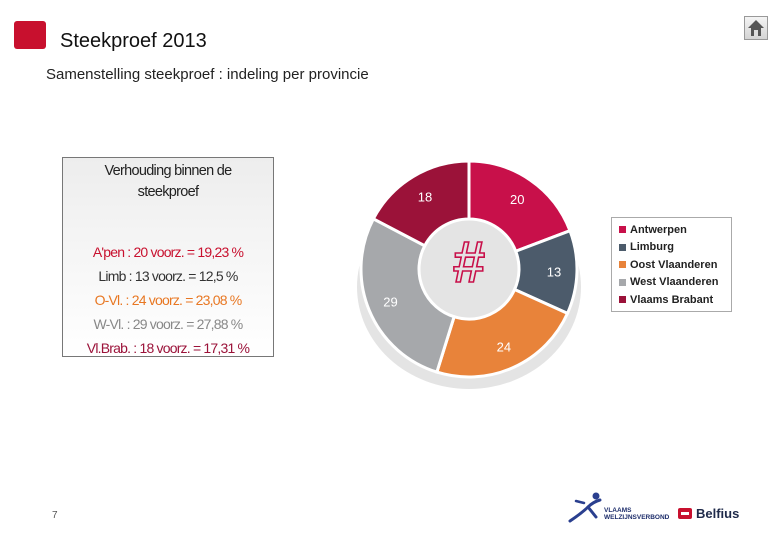  I want to click on vw-logo-line1: VLAAMS, so click(618, 510).